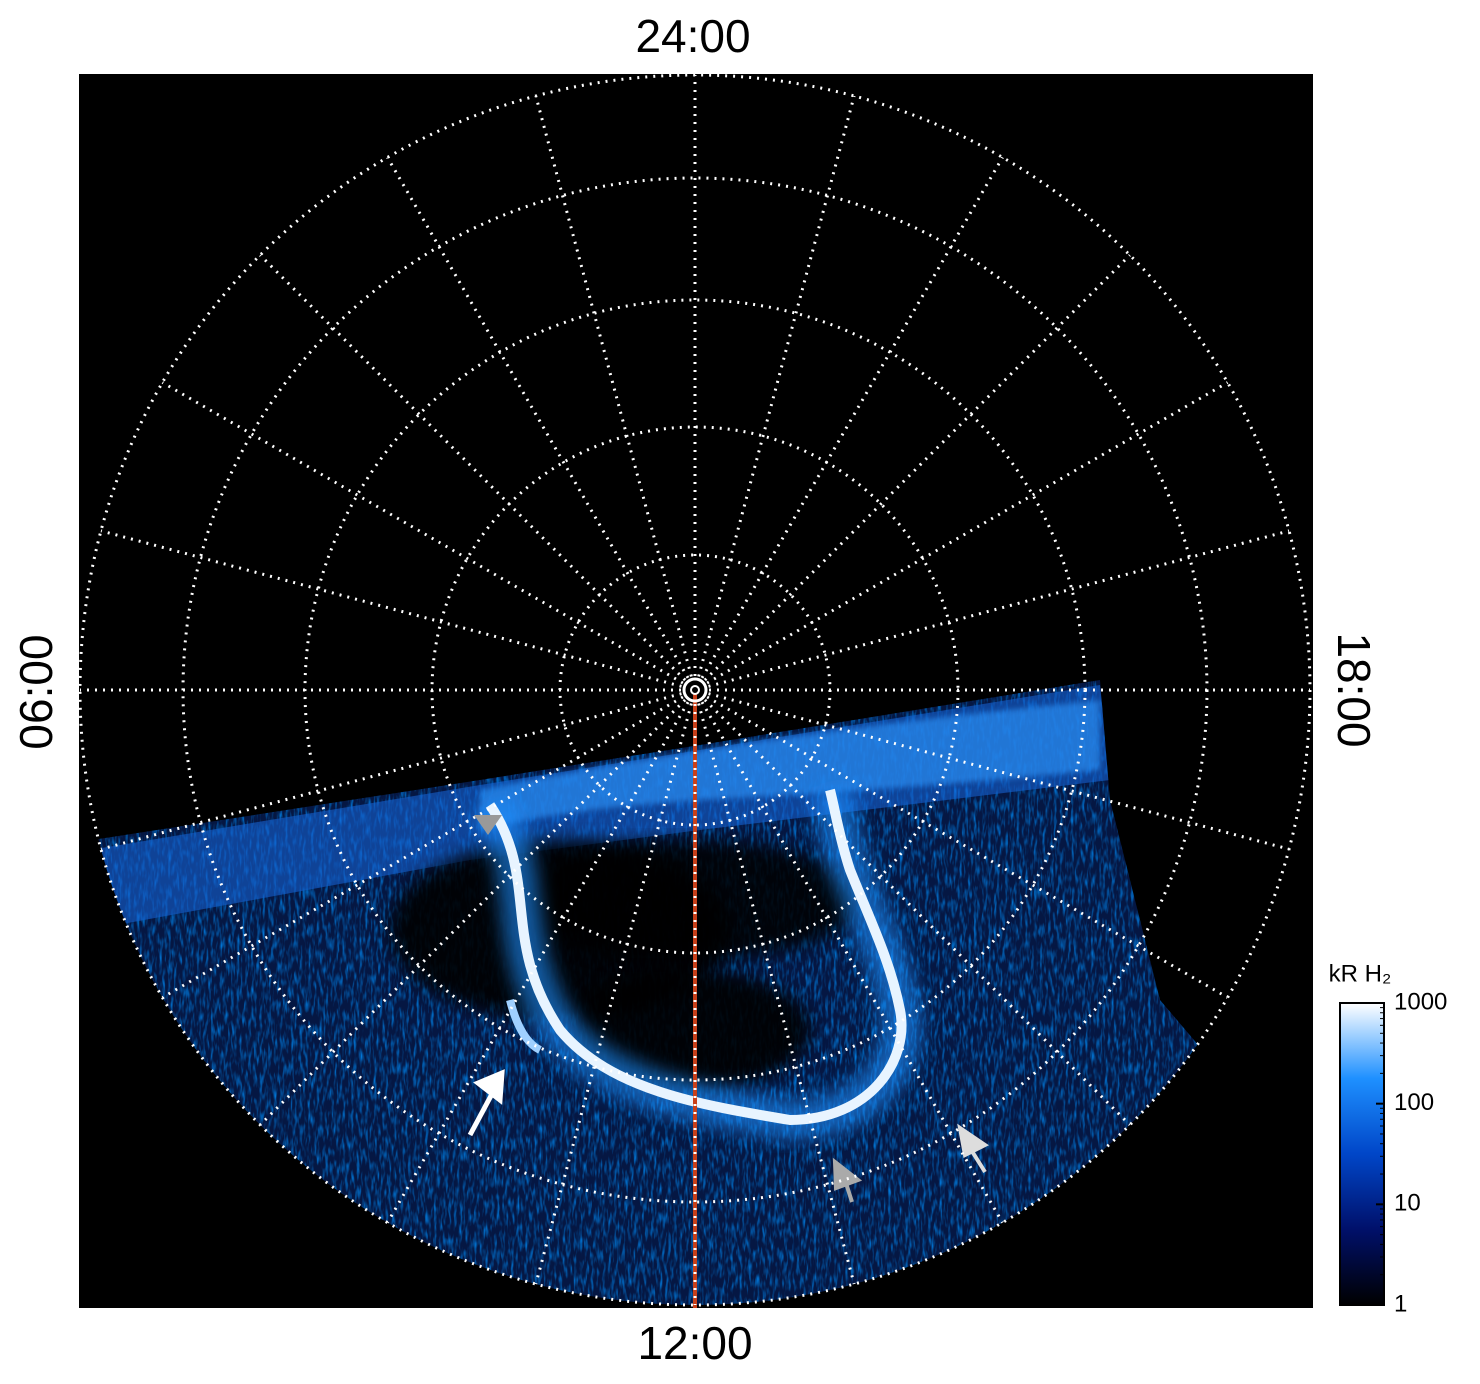 This screenshot has width=1480, height=1384. I want to click on direction-label: 24:00, so click(692, 36).